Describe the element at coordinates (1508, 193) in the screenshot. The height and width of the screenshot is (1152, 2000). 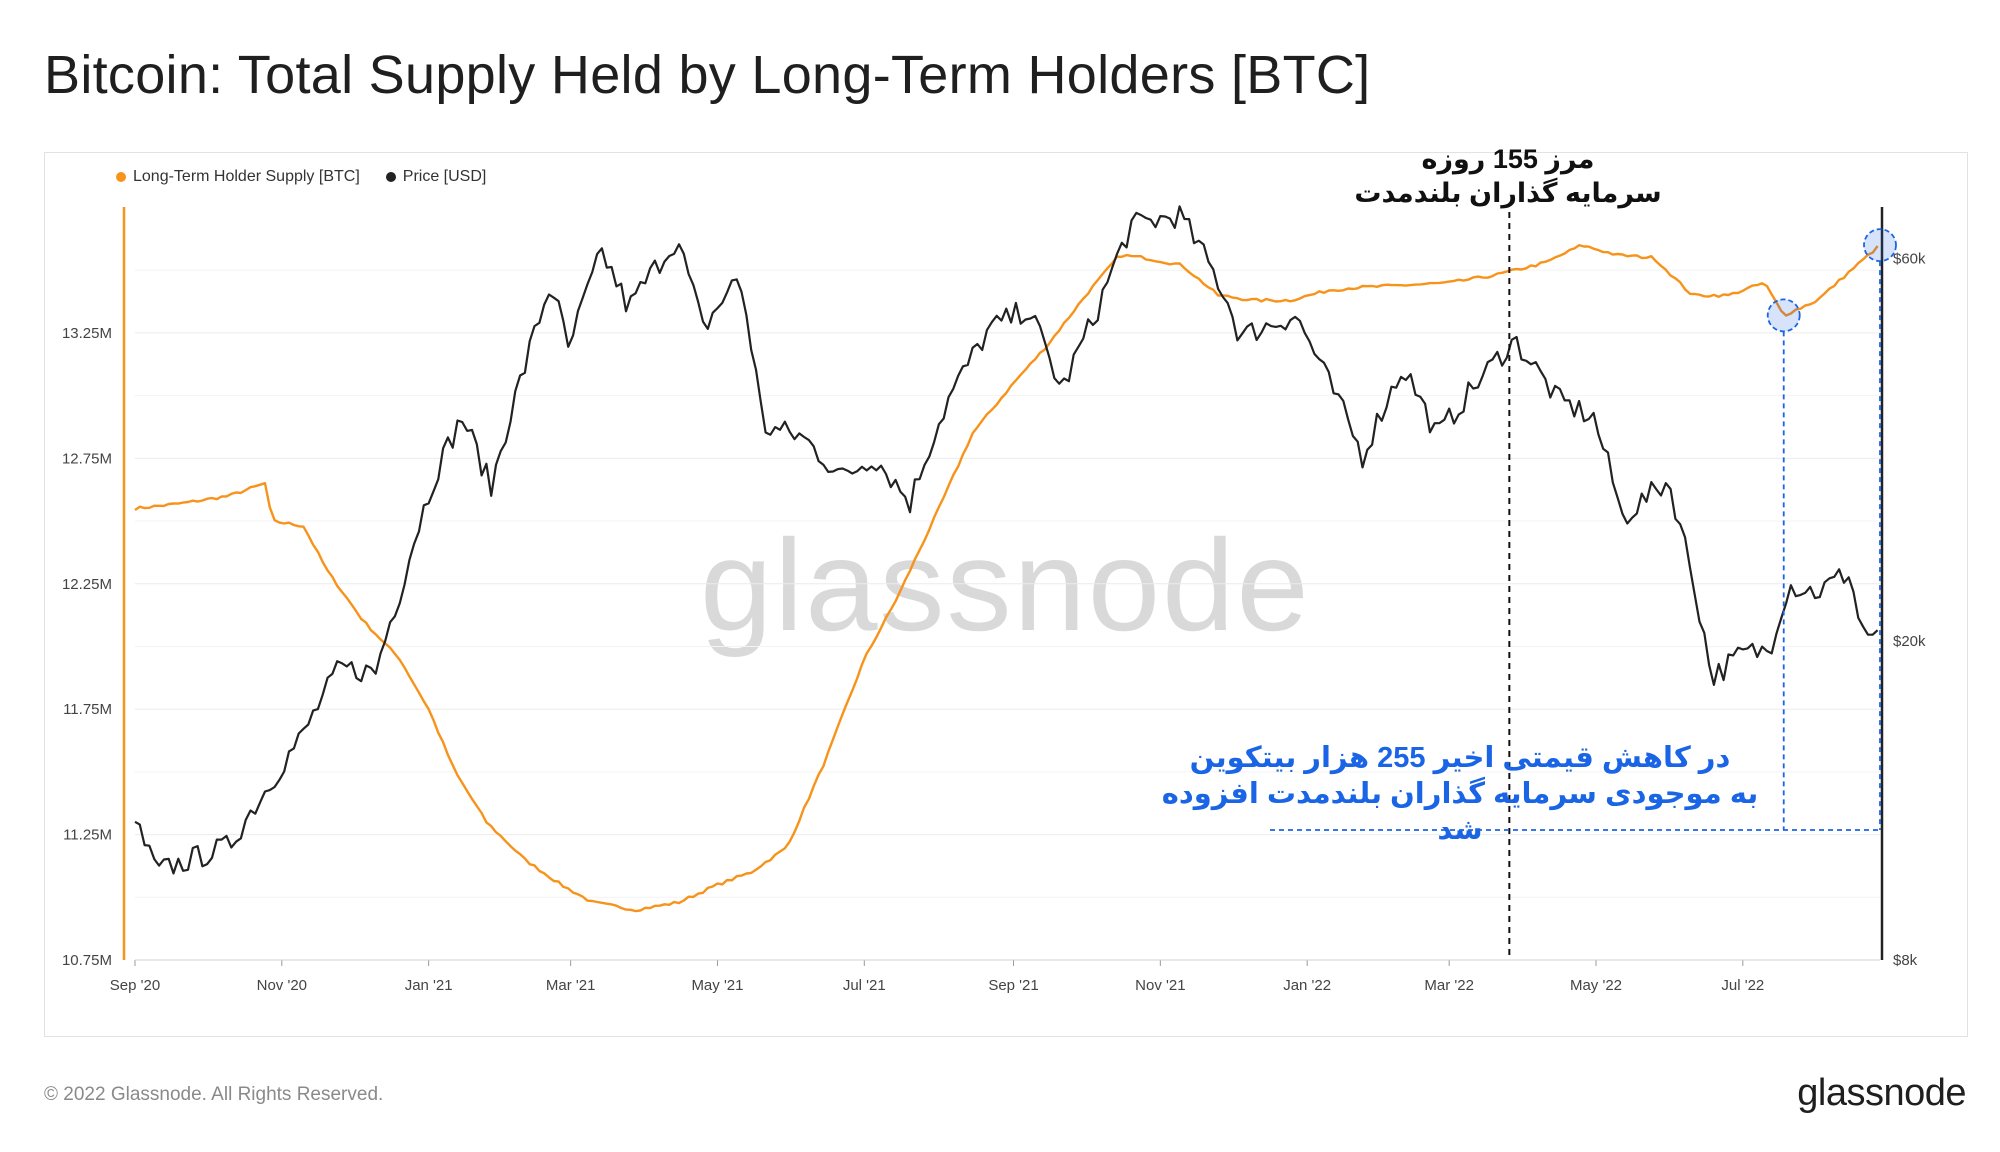
I see `annotation-155-line2: سرمایه گذاران بلندمدت` at that location.